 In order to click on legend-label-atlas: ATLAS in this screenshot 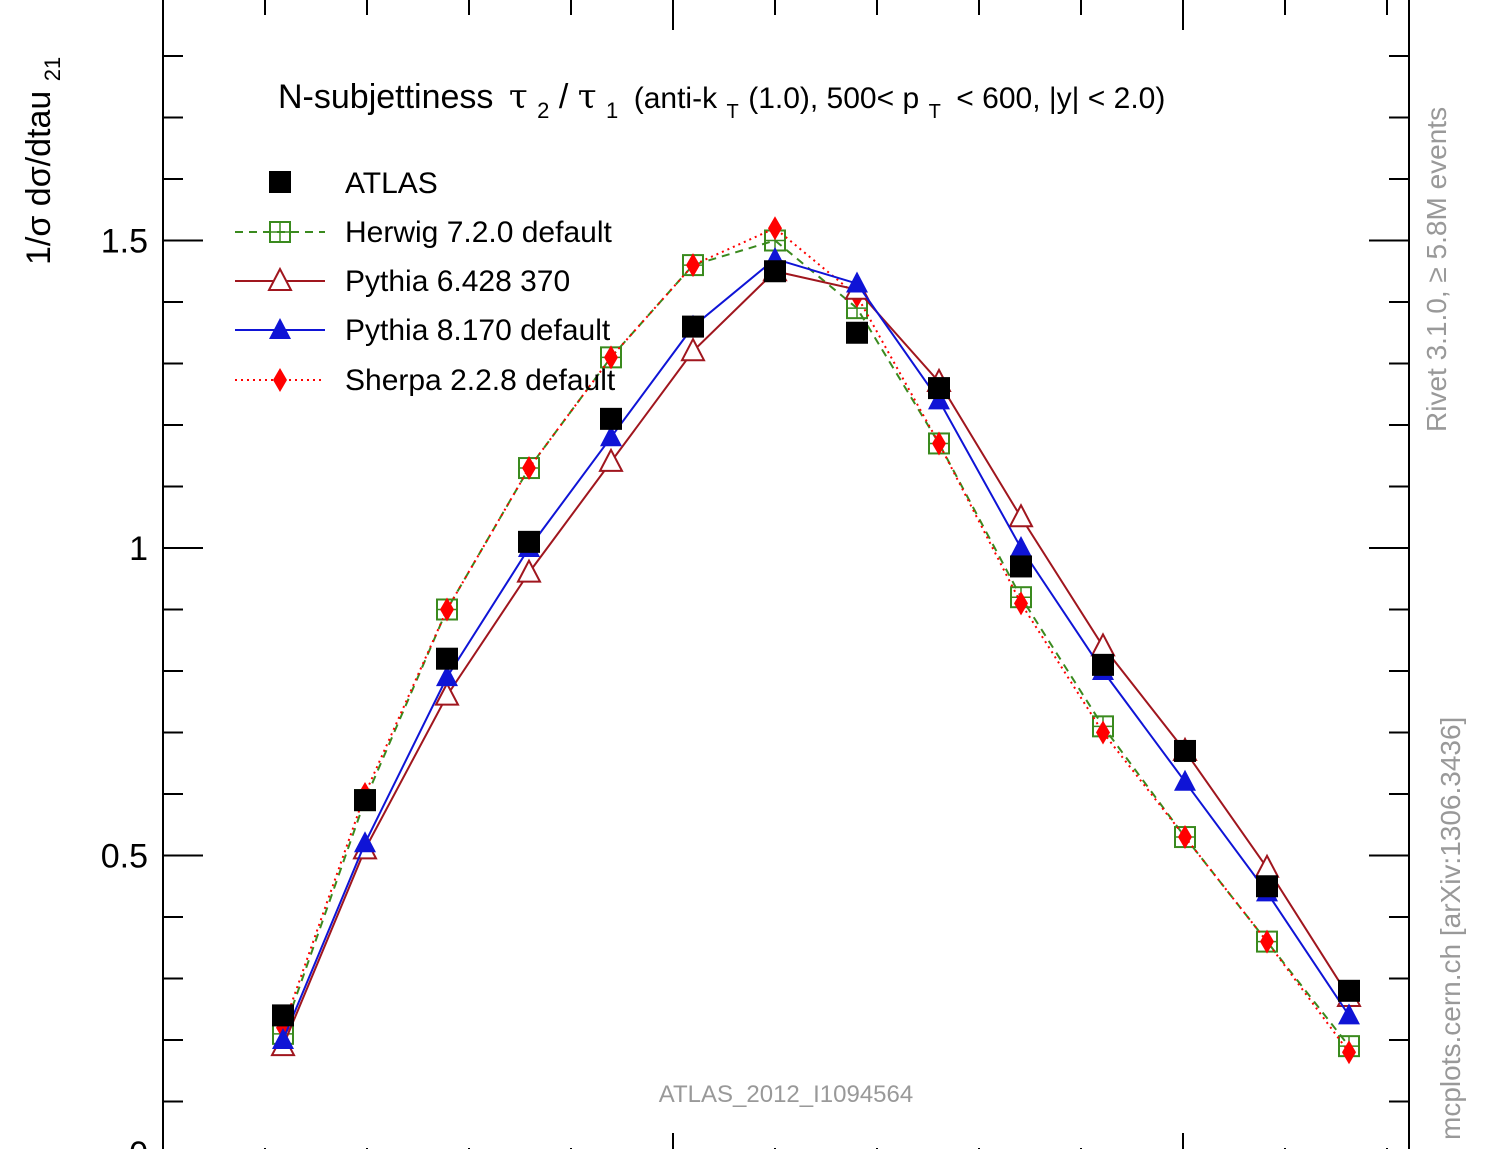, I will do `click(391, 183)`.